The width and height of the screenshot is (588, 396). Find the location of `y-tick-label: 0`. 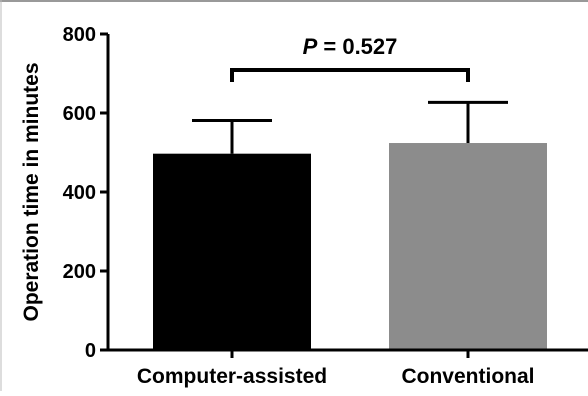

y-tick-label: 0 is located at coordinates (90, 351).